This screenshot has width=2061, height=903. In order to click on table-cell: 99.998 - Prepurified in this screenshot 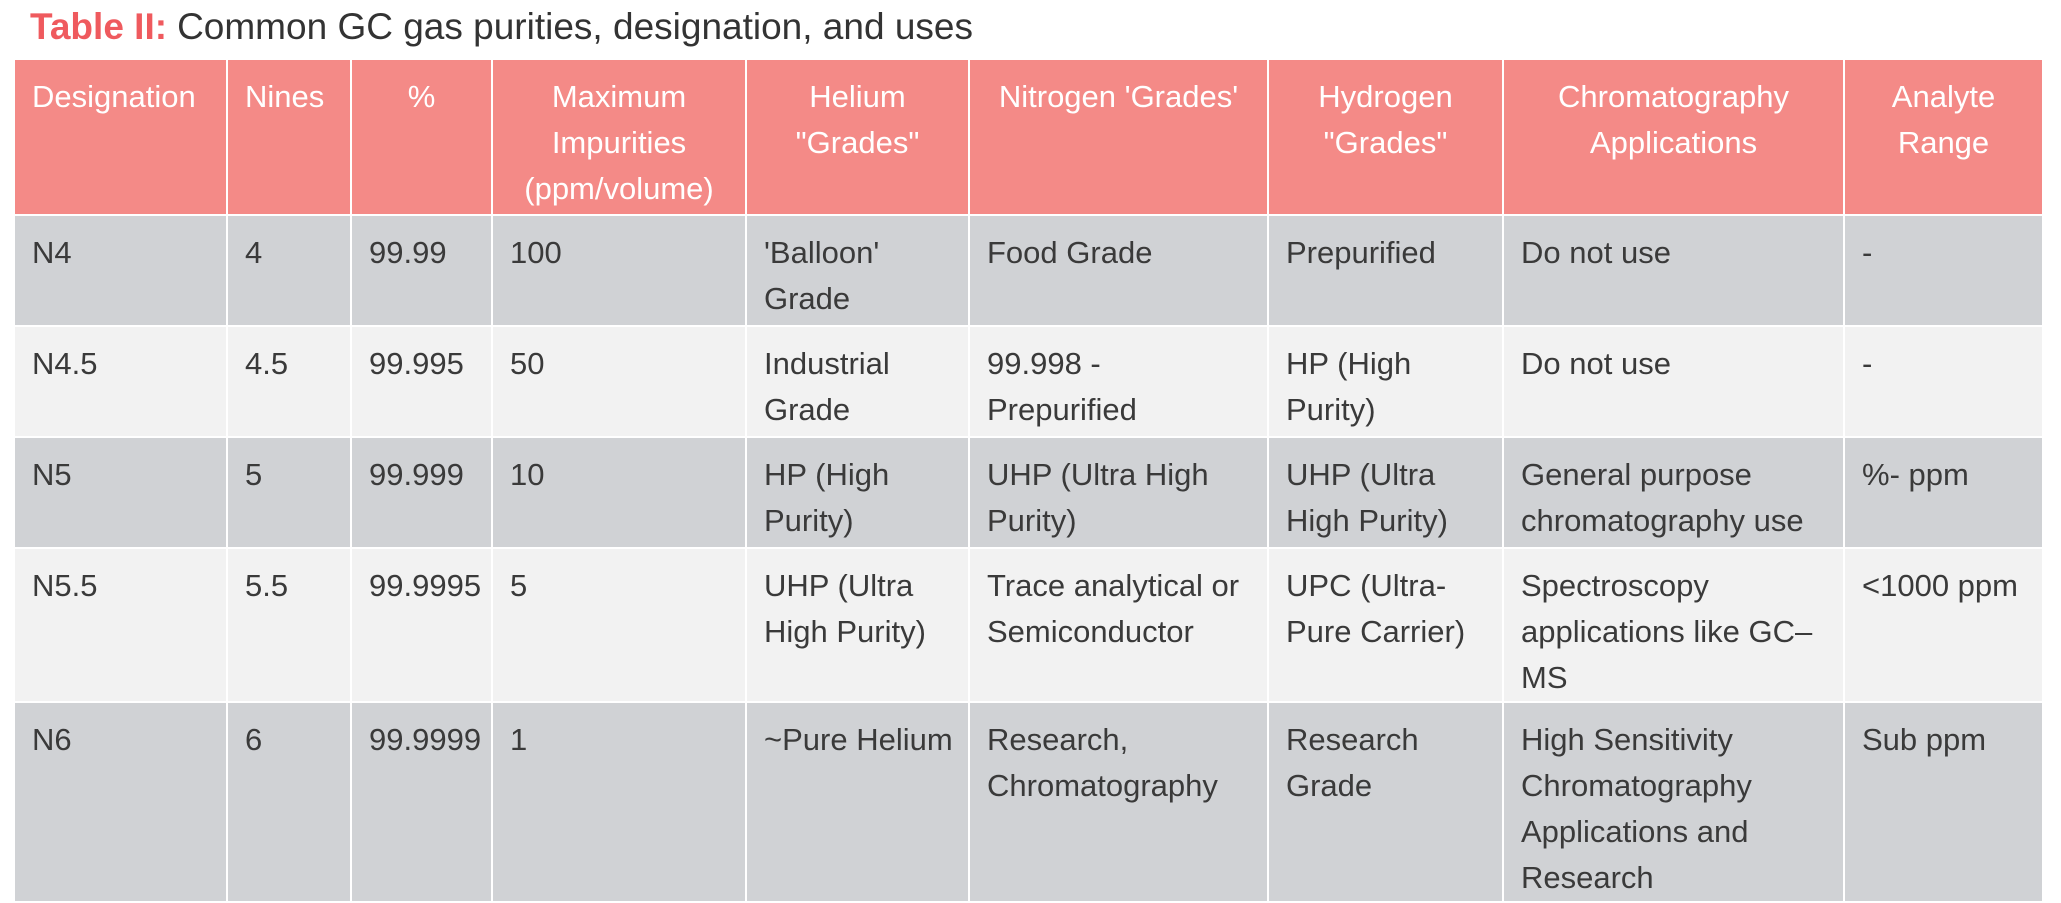, I will do `click(1118, 381)`.